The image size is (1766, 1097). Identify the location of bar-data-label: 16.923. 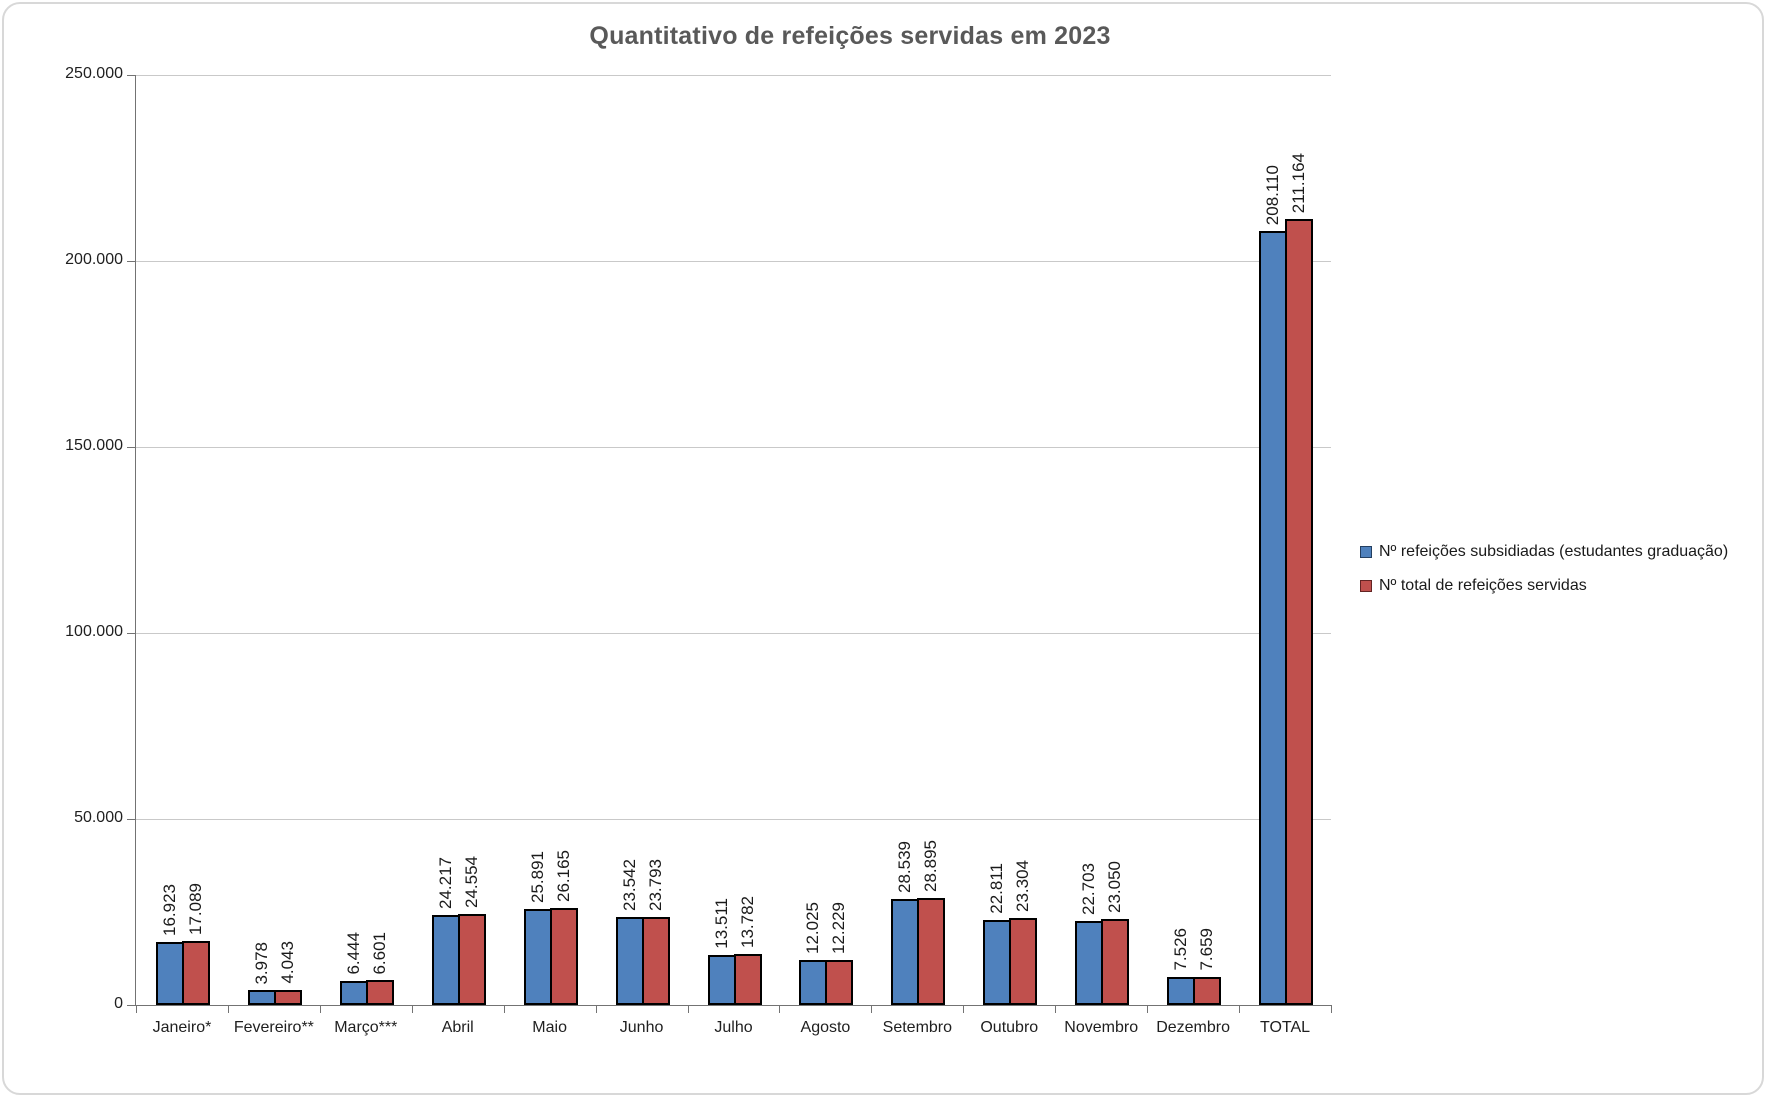
(169, 910).